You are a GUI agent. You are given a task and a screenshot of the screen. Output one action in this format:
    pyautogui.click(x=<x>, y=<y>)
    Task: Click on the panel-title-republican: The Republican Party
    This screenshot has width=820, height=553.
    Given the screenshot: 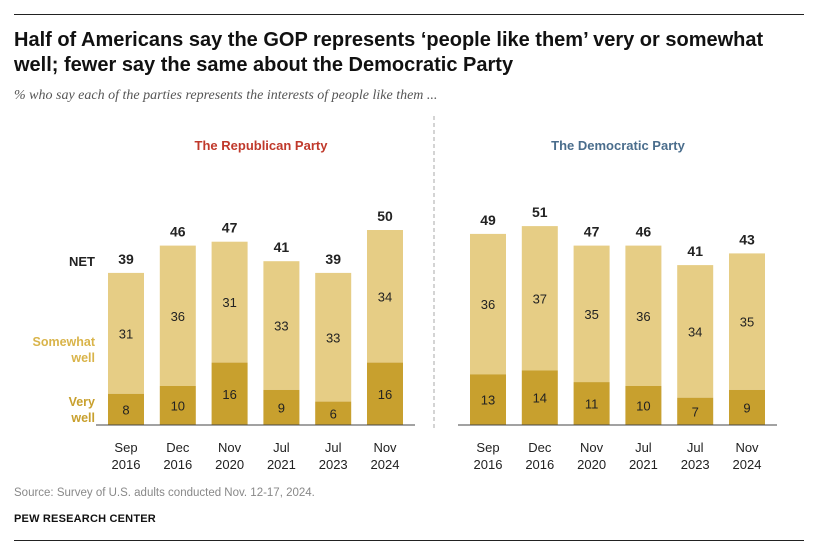 What is the action you would take?
    pyautogui.click(x=262, y=145)
    